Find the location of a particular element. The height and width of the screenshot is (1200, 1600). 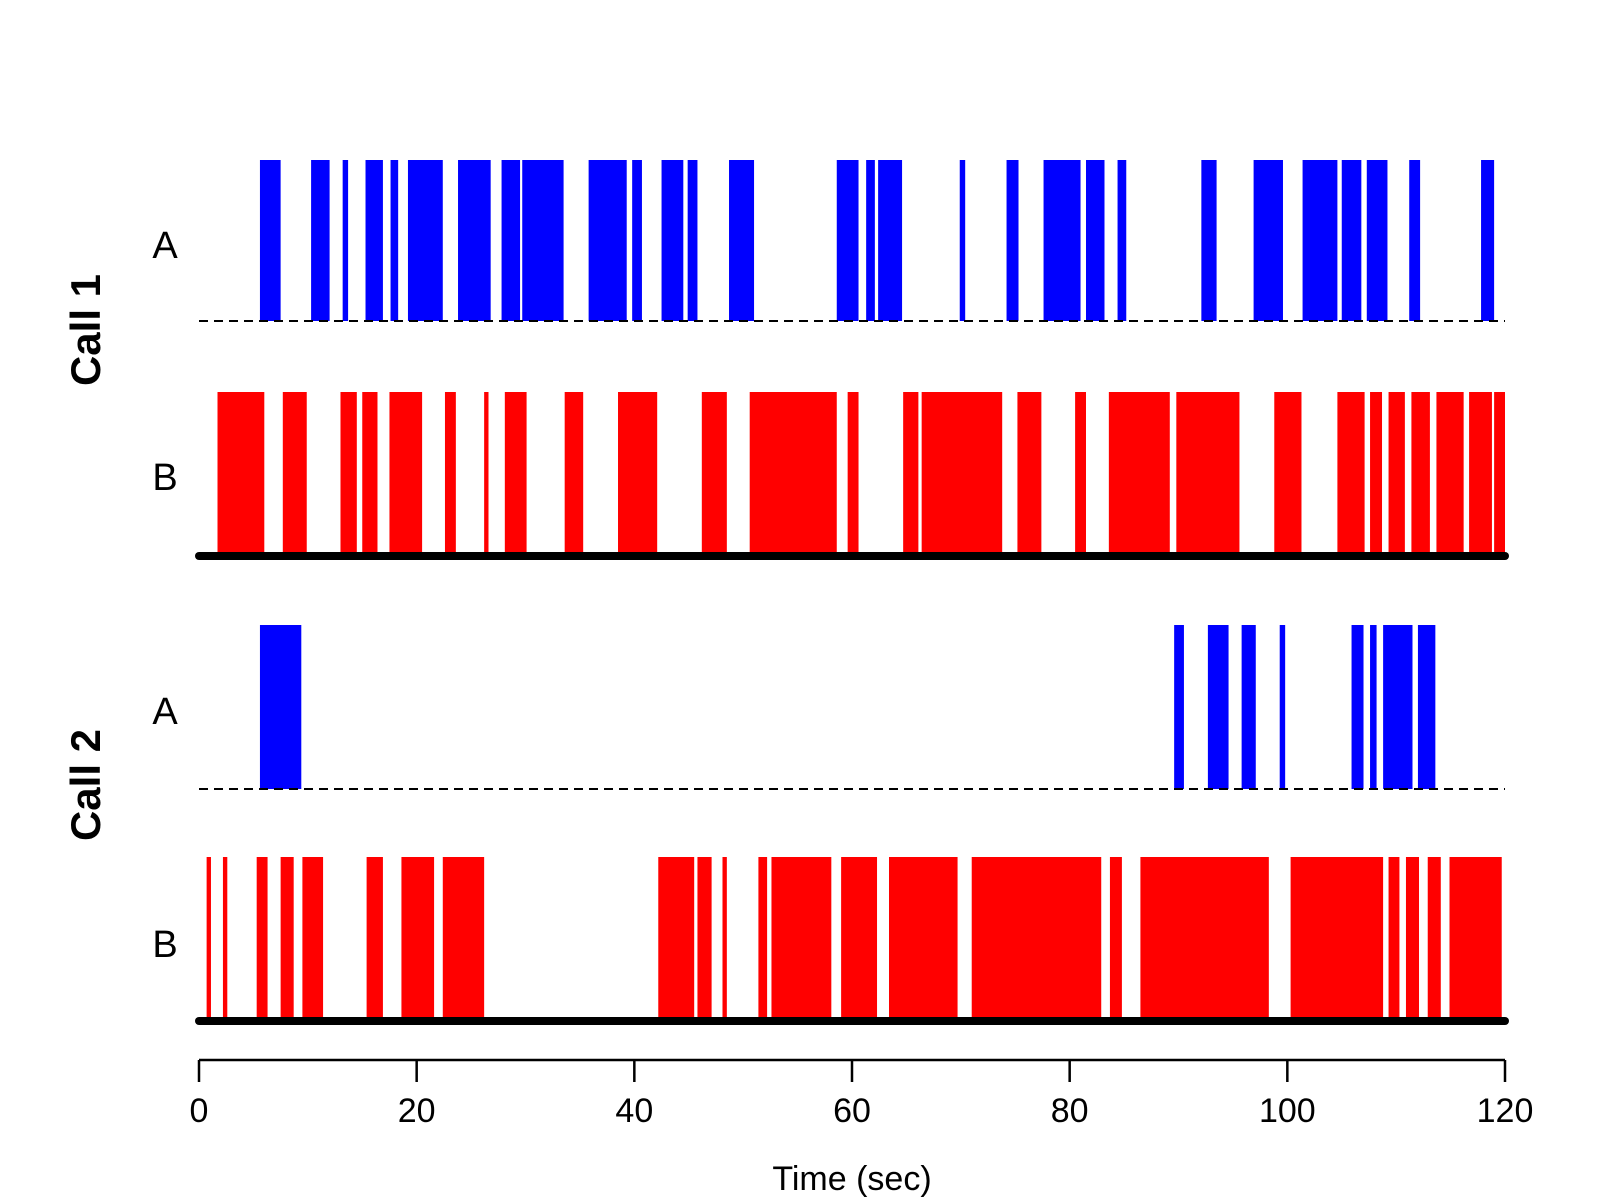

x-tick-label: 0 is located at coordinates (199, 1111).